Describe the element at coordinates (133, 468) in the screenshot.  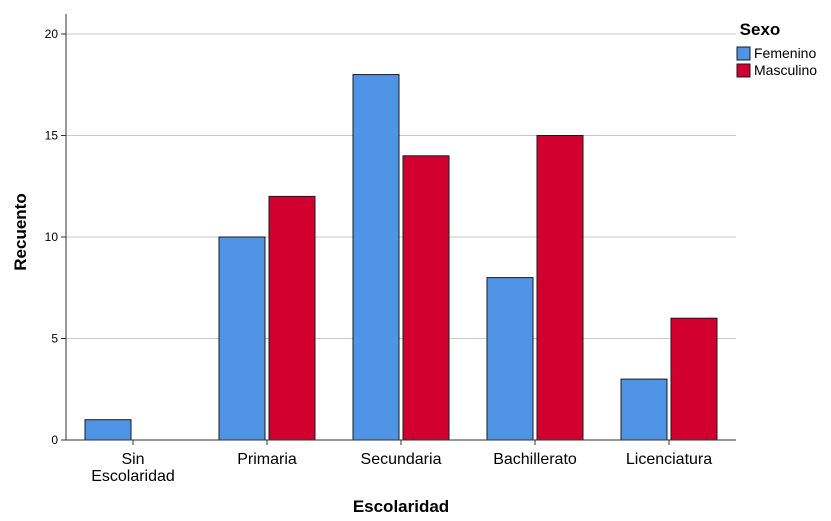
I see `x-tick-label: Sin Escolaridad` at that location.